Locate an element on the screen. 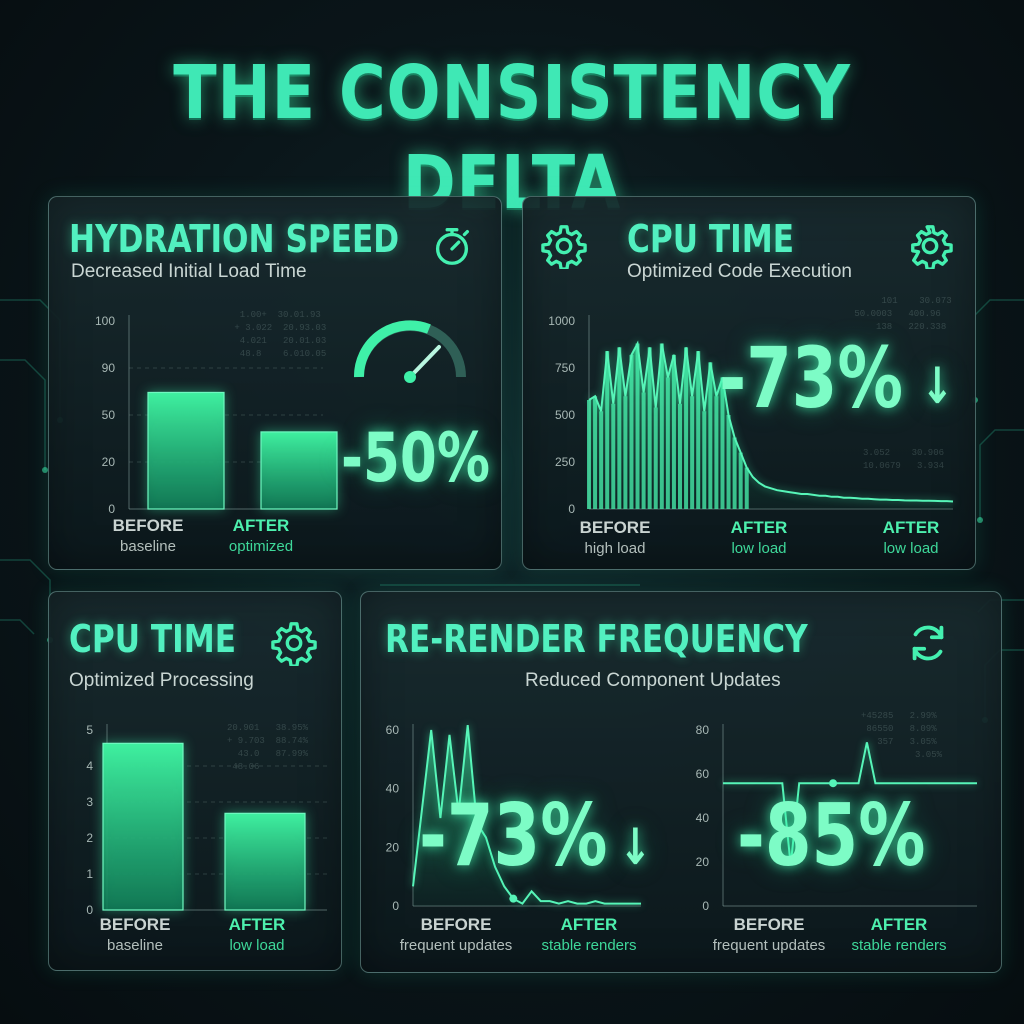 This screenshot has height=1024, width=1024. hydration-bar-chart: 100 90 50 20 0 is located at coordinates (216, 415).